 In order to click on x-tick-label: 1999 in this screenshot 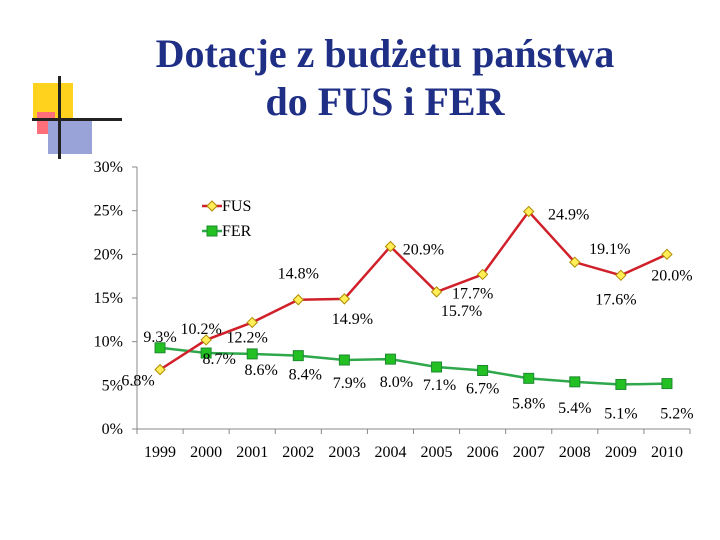, I will do `click(160, 452)`.